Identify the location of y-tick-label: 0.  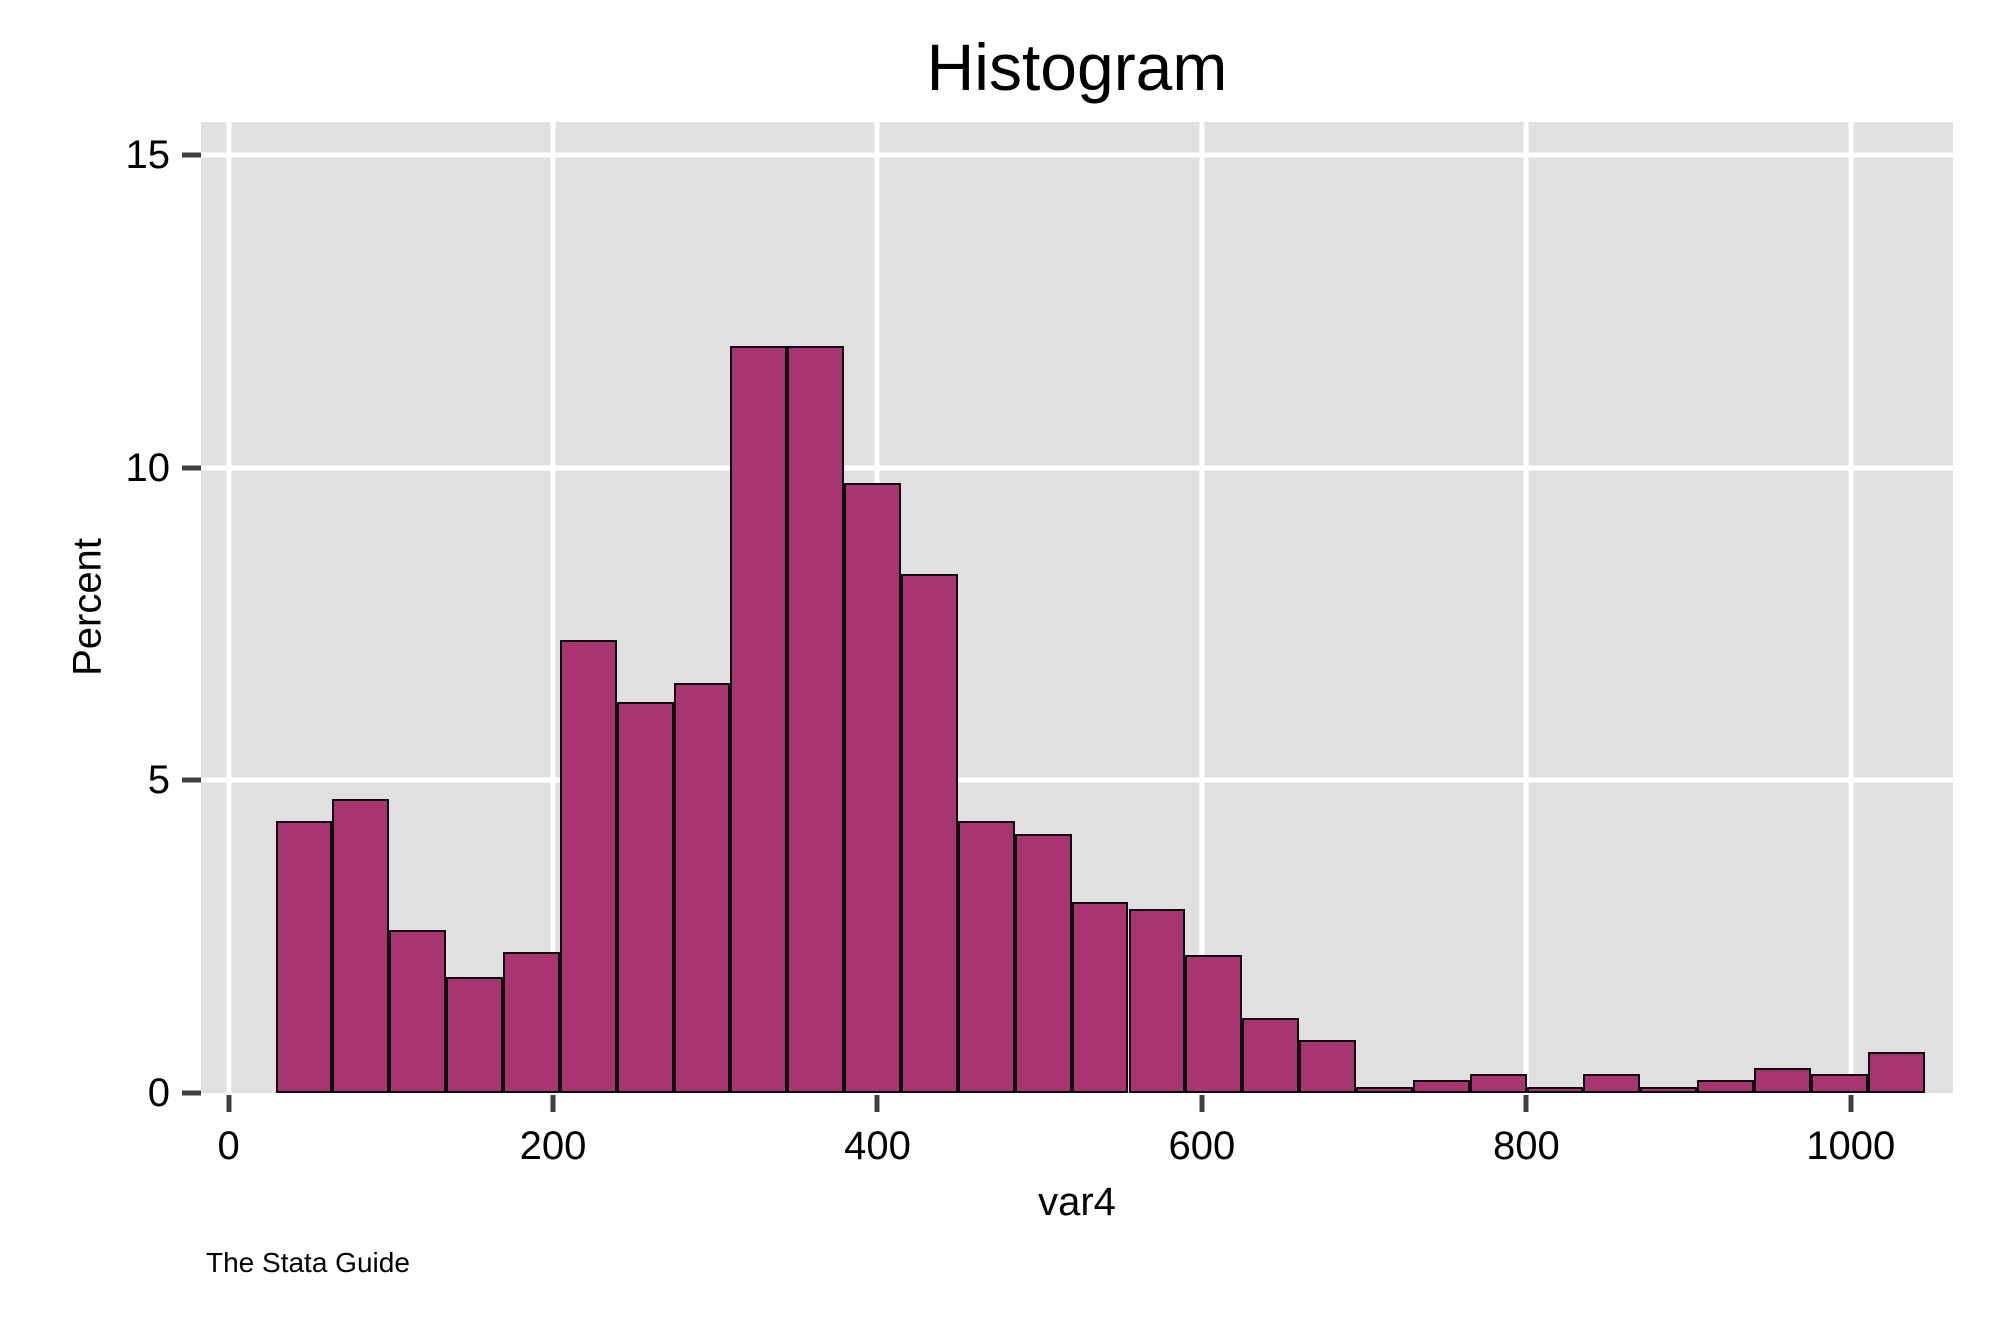
(158, 1093).